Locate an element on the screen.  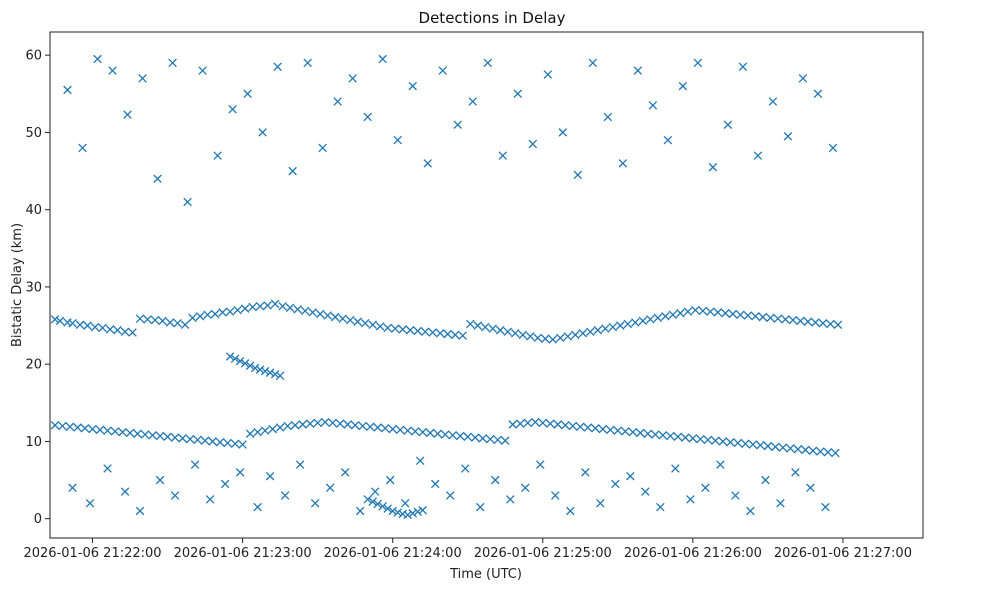
y-axis: 0 10 20 30 40 50 60 is located at coordinates (37, 288).